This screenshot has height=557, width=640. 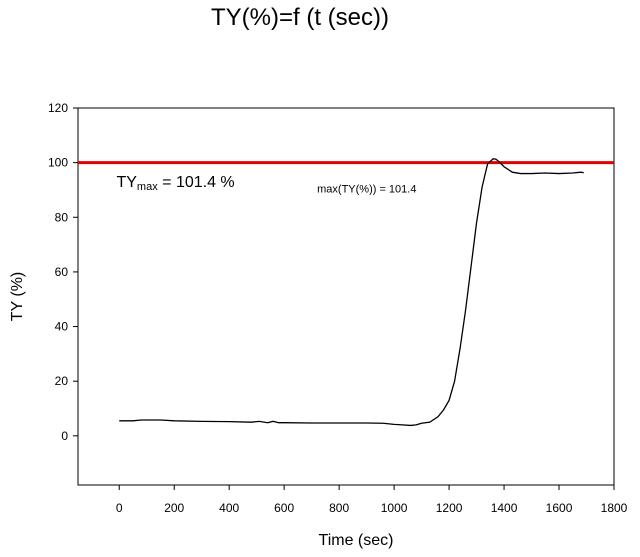 I want to click on x-tick-label: 400, so click(x=229, y=508).